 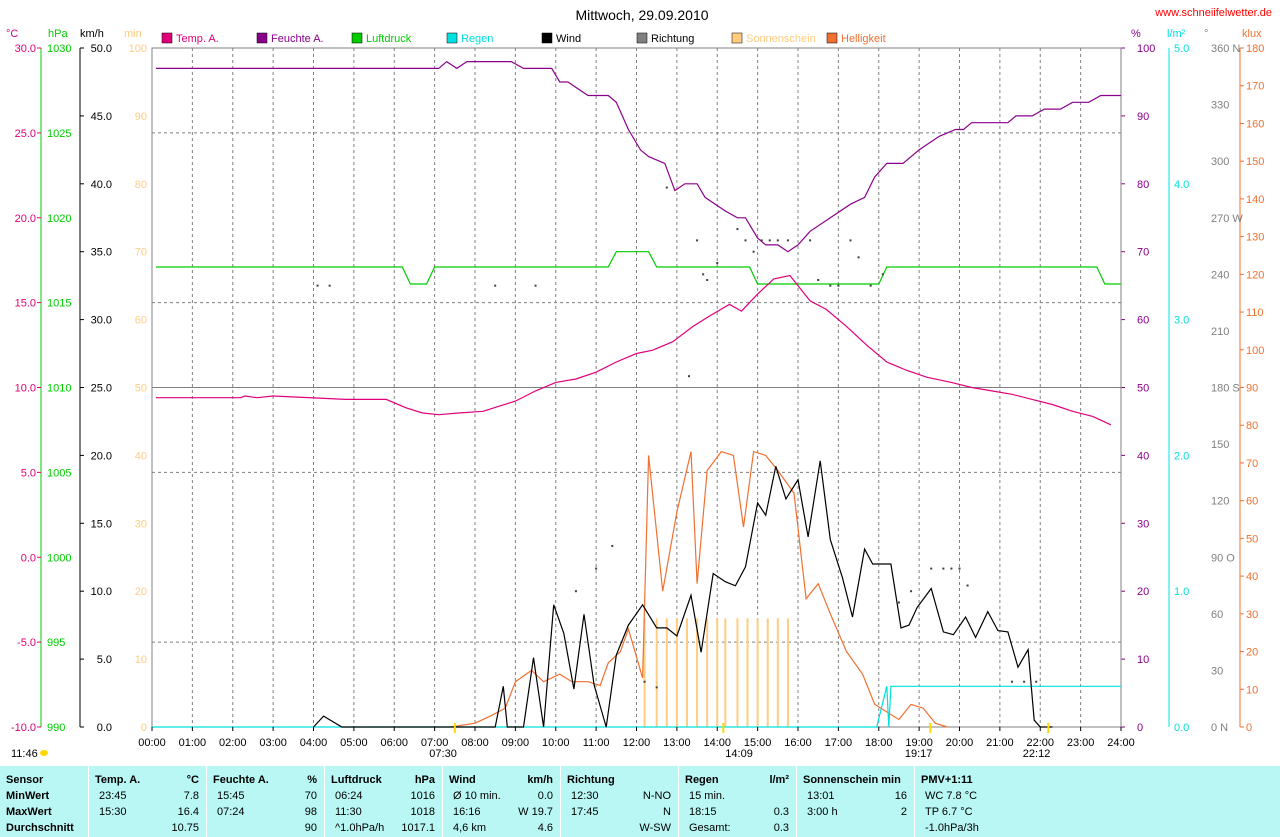 I want to click on pressure-tick-label: 1005, so click(x=59, y=473).